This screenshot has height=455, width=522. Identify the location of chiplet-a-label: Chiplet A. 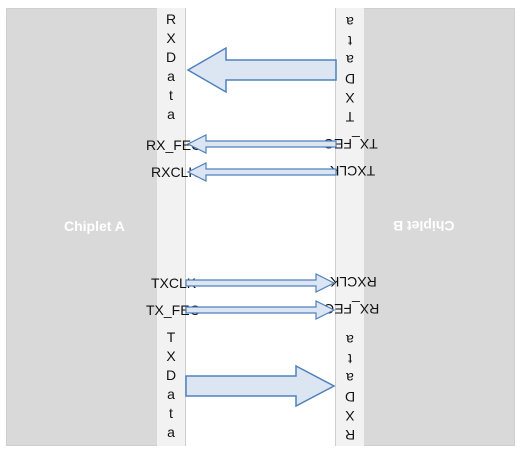
(94, 226).